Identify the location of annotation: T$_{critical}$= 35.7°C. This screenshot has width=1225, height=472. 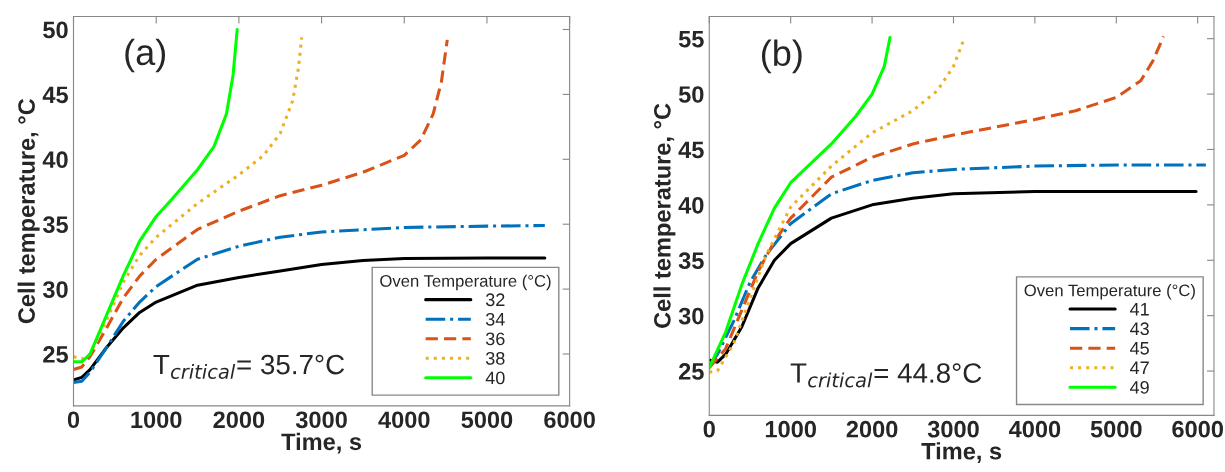
(249, 366).